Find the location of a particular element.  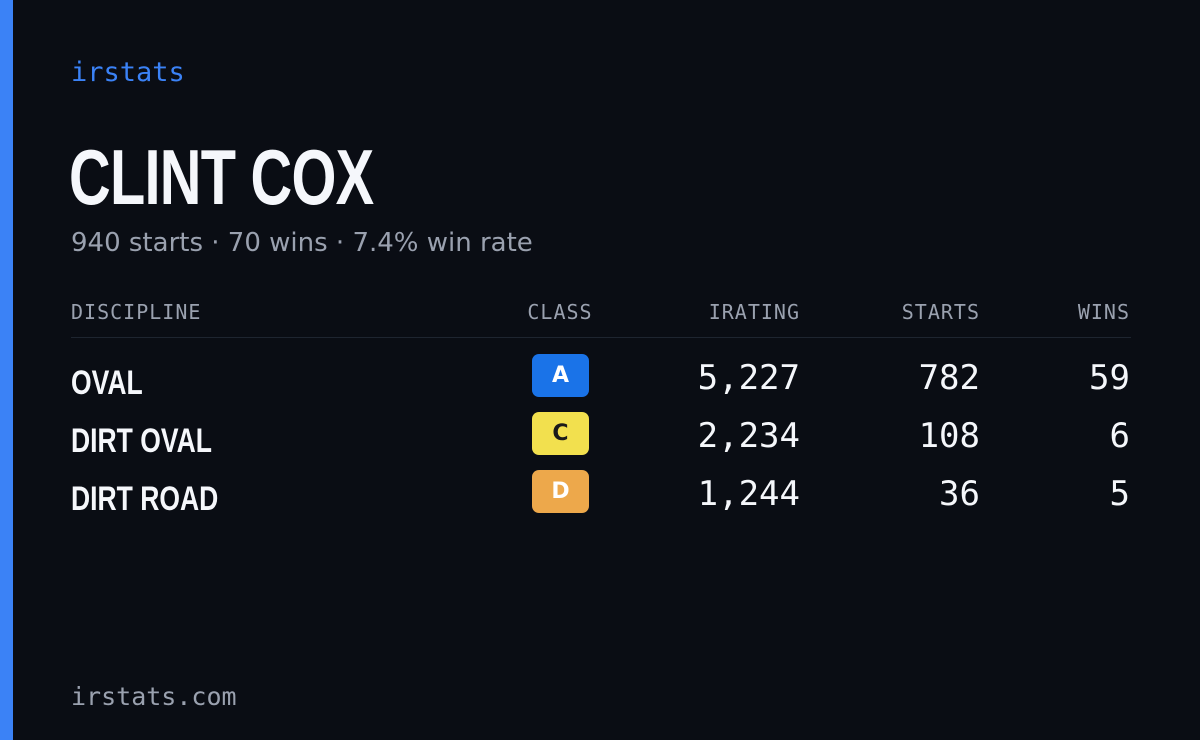

starts-value: 108 is located at coordinates (949, 436).